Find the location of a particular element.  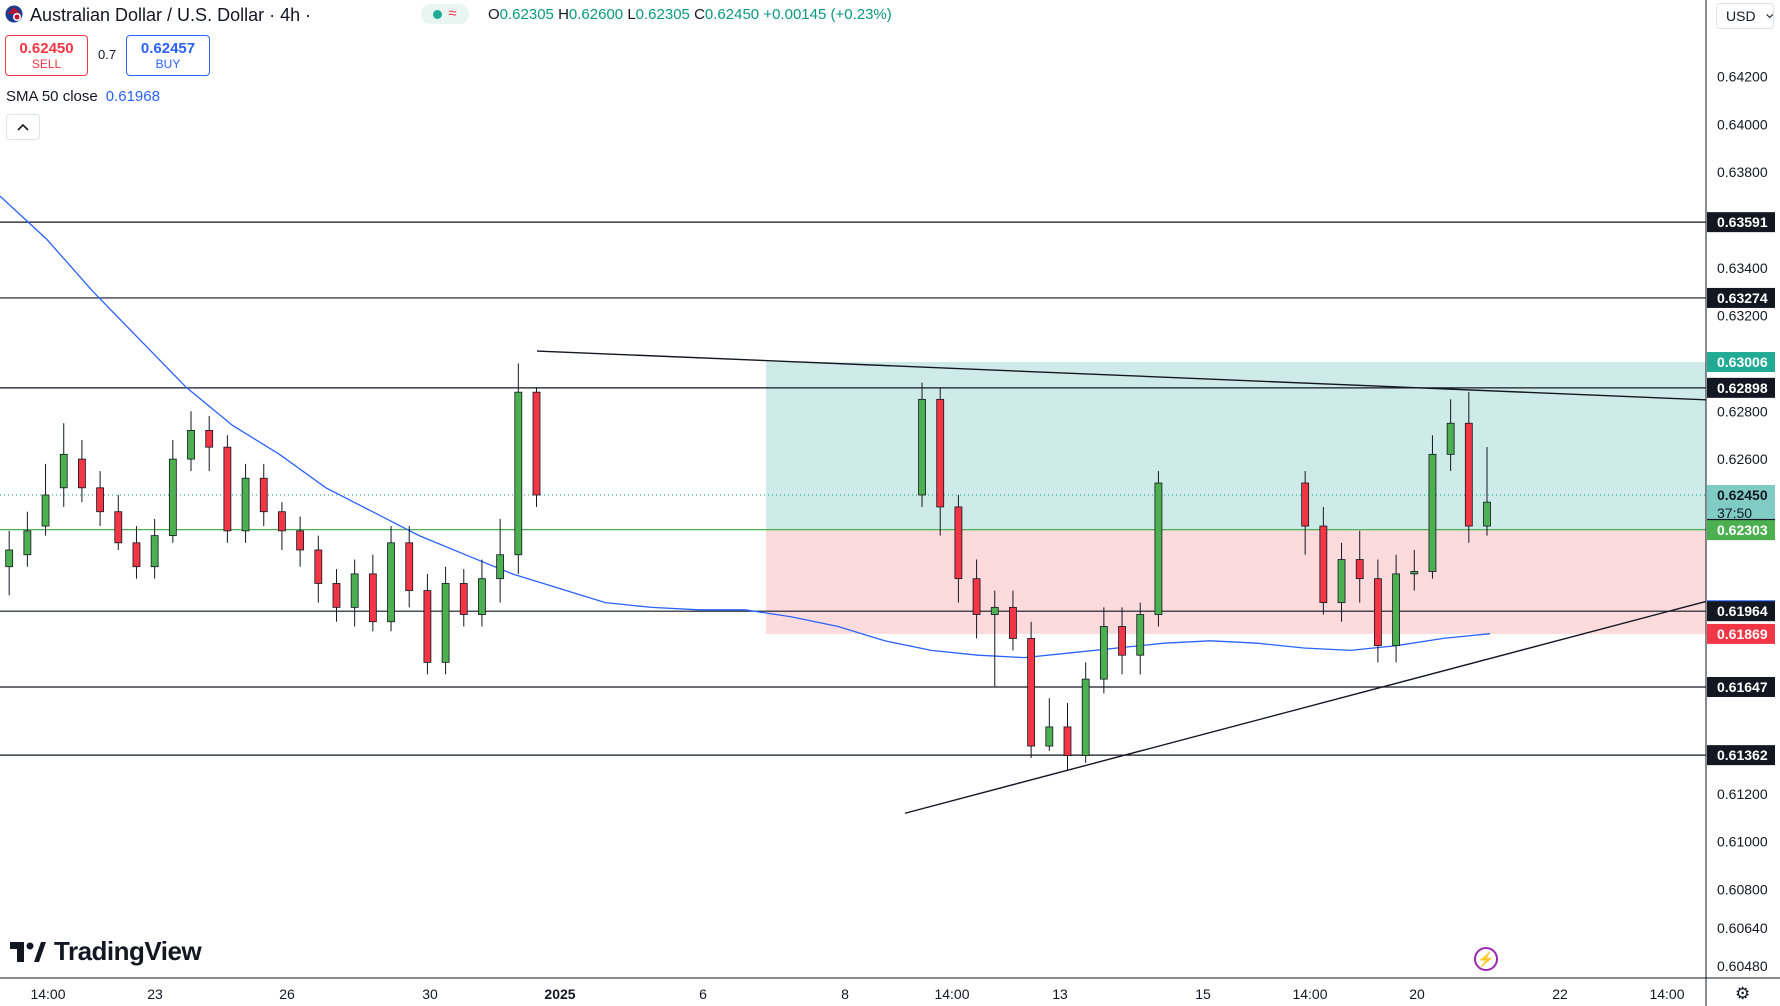

time-tick-label: 23 is located at coordinates (155, 994).